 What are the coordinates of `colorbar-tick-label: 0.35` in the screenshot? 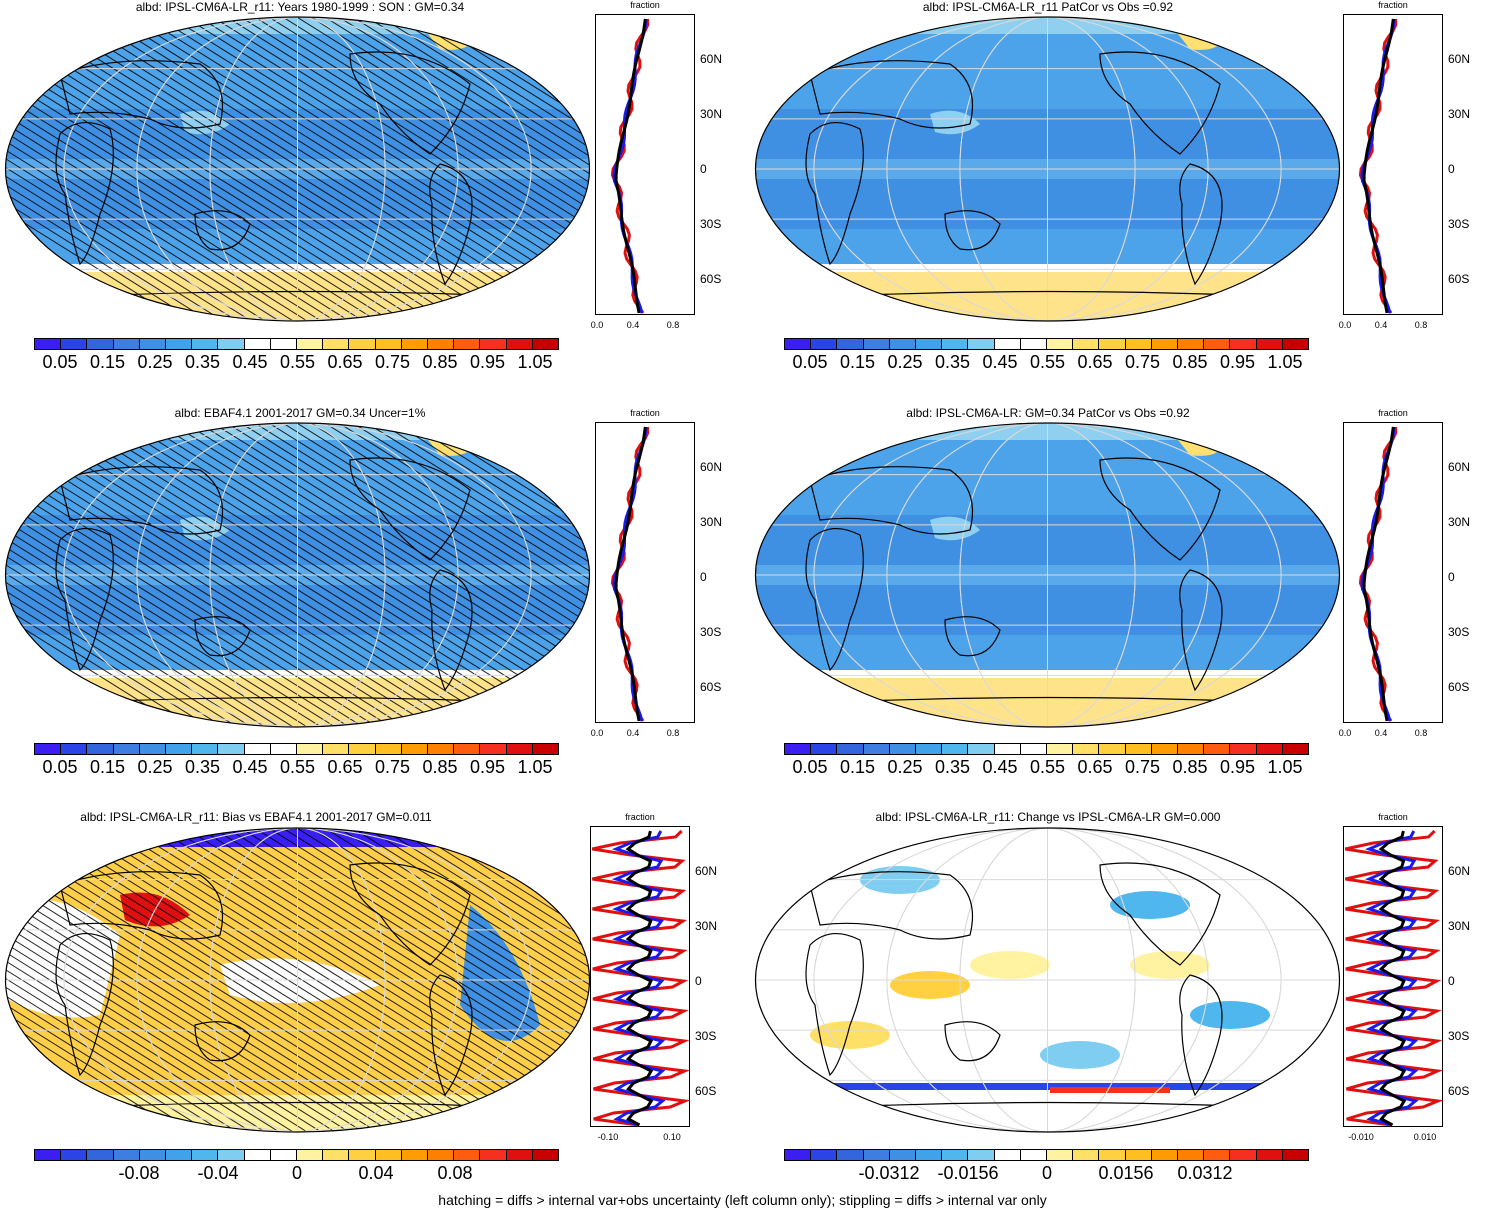 It's located at (202, 767).